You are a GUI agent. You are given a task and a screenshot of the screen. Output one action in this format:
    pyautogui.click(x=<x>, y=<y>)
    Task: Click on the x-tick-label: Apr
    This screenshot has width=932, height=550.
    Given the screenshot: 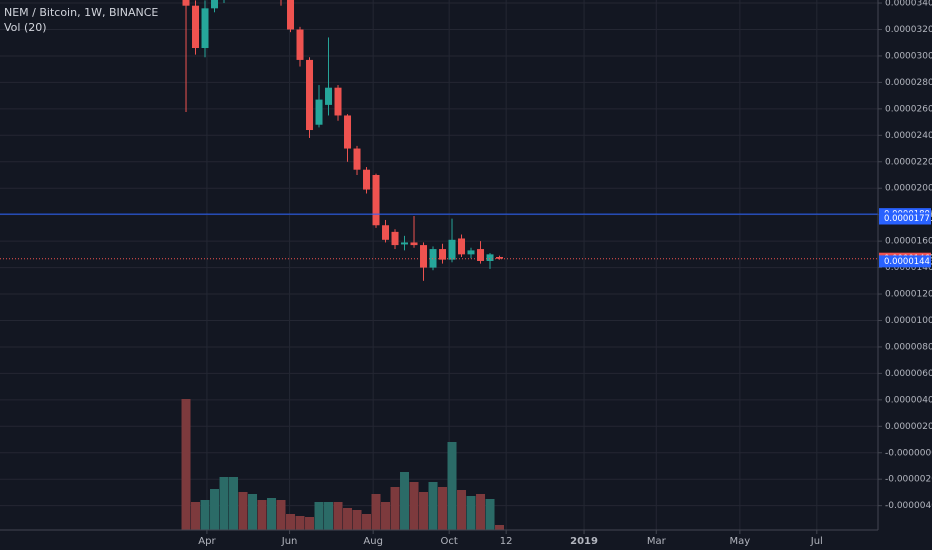 What is the action you would take?
    pyautogui.click(x=207, y=541)
    